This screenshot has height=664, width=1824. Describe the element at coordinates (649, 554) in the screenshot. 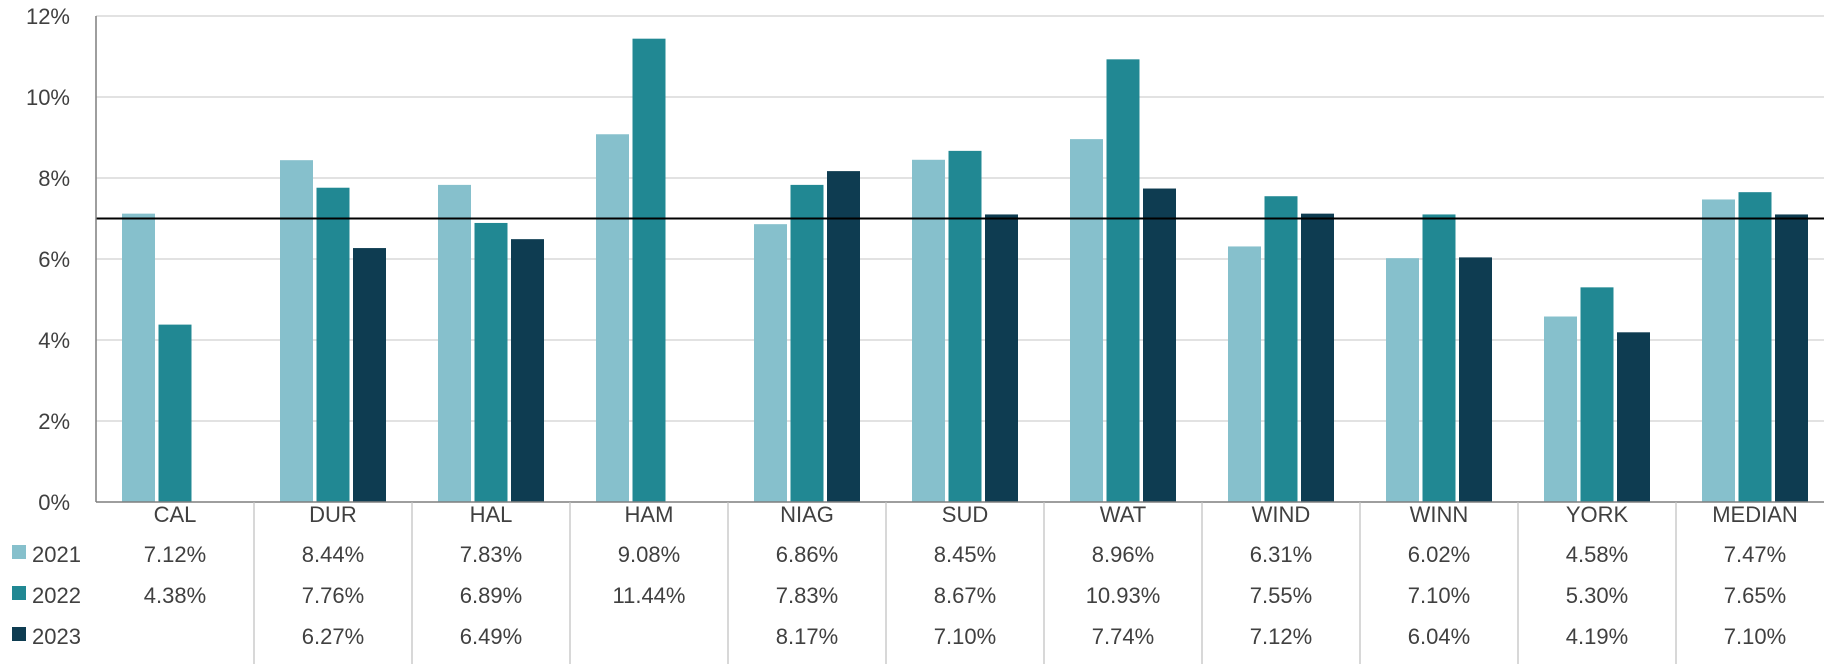

I see `data-table-cell: 9.08%` at that location.